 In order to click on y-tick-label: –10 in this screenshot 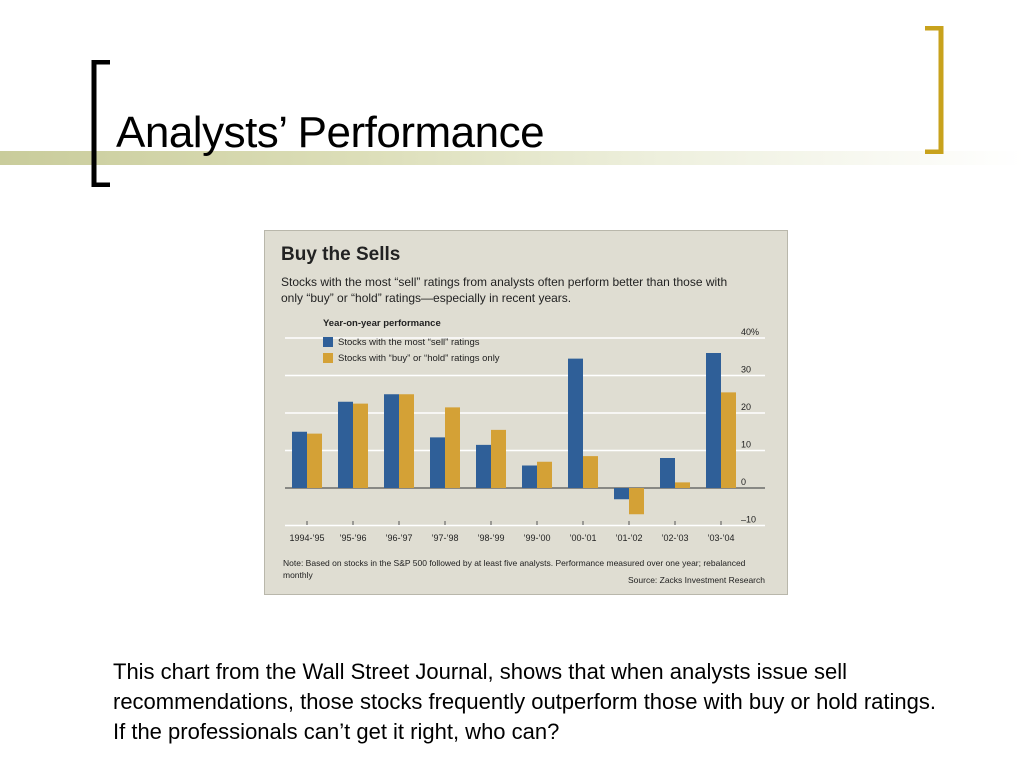, I will do `click(748, 520)`.